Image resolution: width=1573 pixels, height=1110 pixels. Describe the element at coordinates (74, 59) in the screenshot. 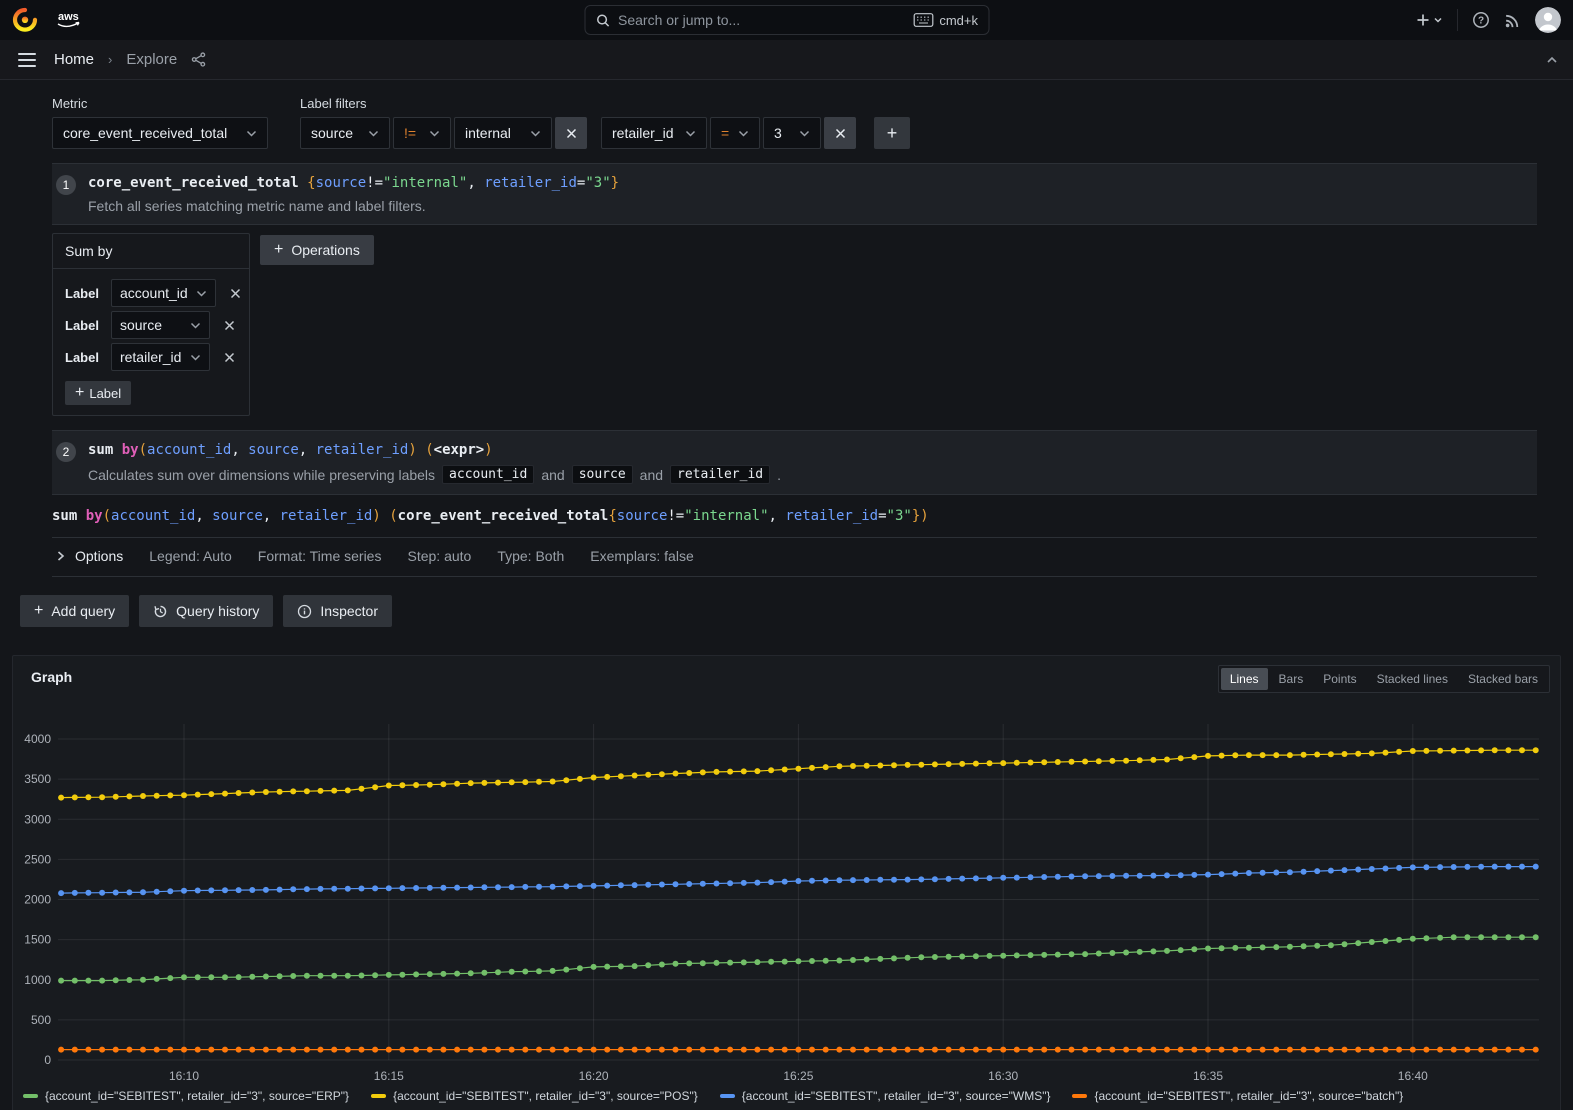

I see `breadcrumb-home: Home` at that location.